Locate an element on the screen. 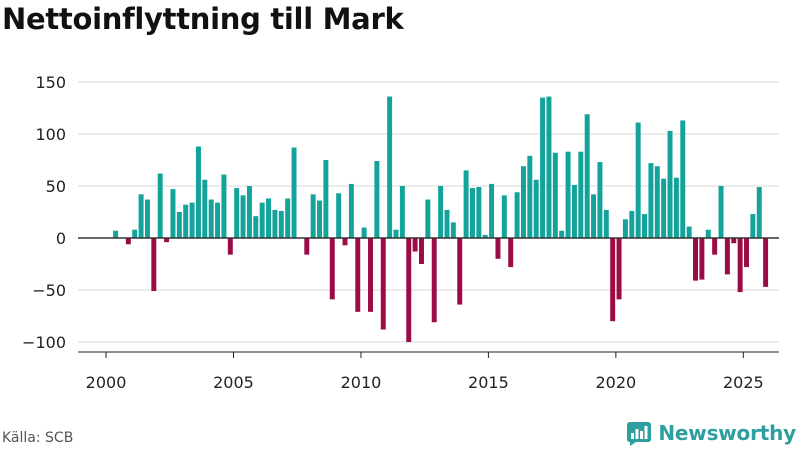  x-tick-label: 2015 is located at coordinates (488, 382).